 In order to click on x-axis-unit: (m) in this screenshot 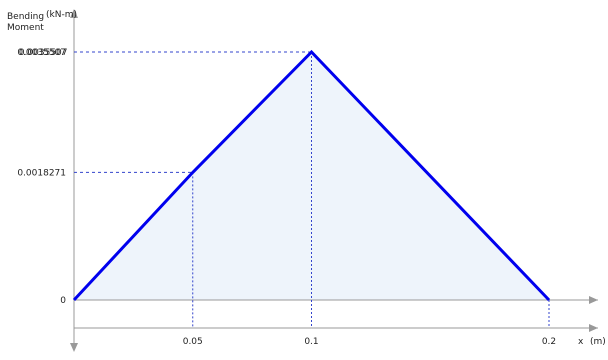, I will do `click(598, 342)`.